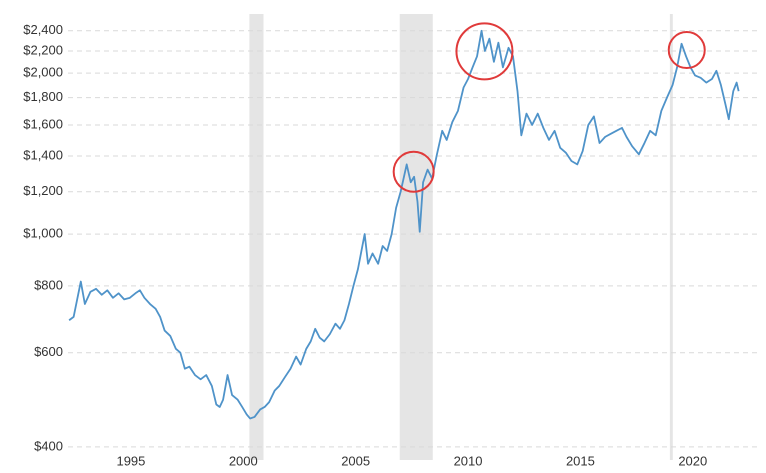 The width and height of the screenshot is (766, 473). I want to click on x-tick-label: 2010, so click(468, 460).